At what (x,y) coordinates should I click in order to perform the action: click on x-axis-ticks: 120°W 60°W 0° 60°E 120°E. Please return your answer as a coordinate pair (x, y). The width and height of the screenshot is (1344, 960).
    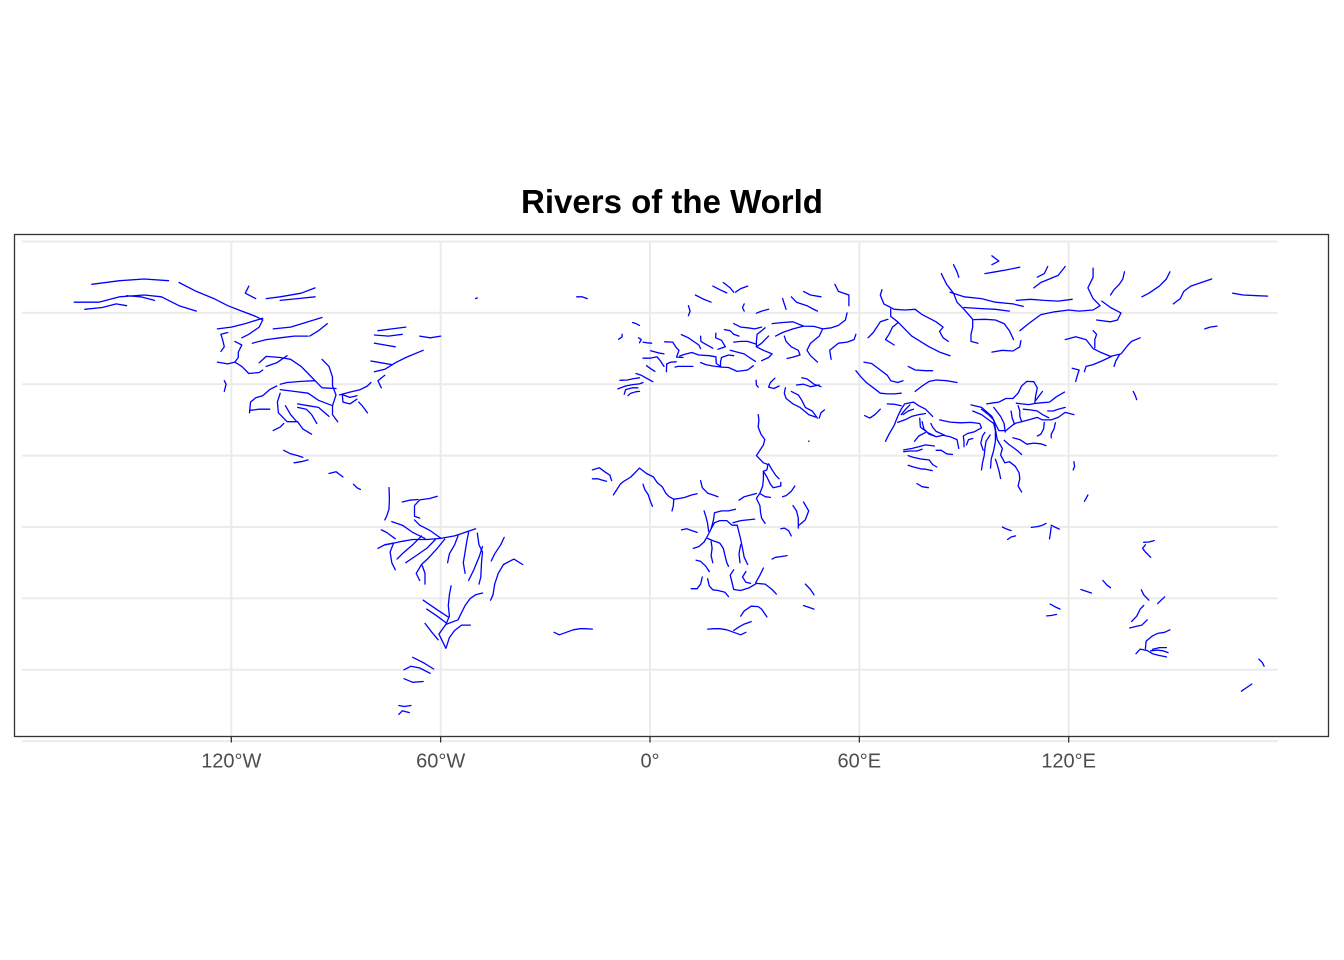
    Looking at the image, I should click on (648, 754).